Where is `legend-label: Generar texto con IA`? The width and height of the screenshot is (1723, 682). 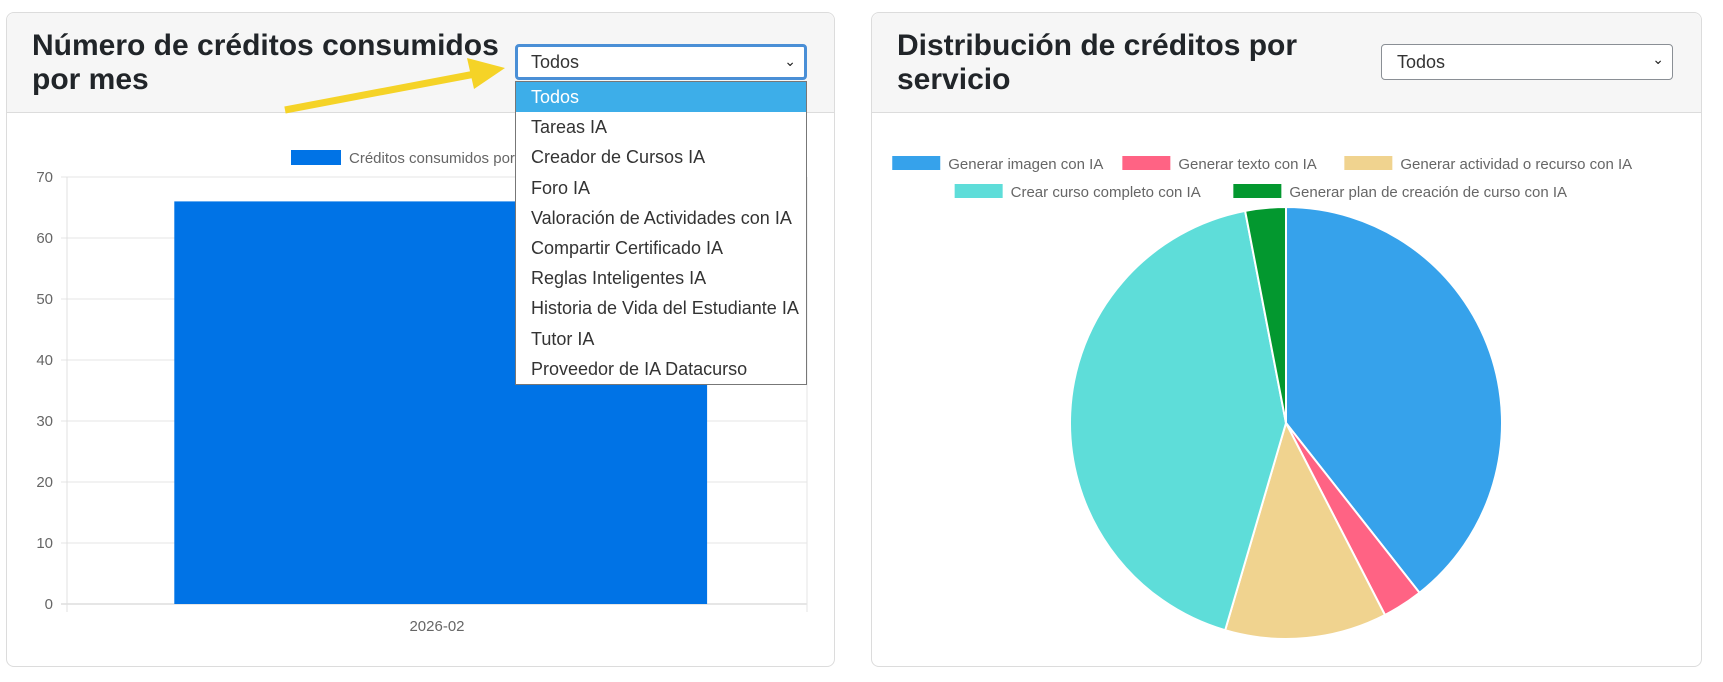 legend-label: Generar texto con IA is located at coordinates (1247, 164).